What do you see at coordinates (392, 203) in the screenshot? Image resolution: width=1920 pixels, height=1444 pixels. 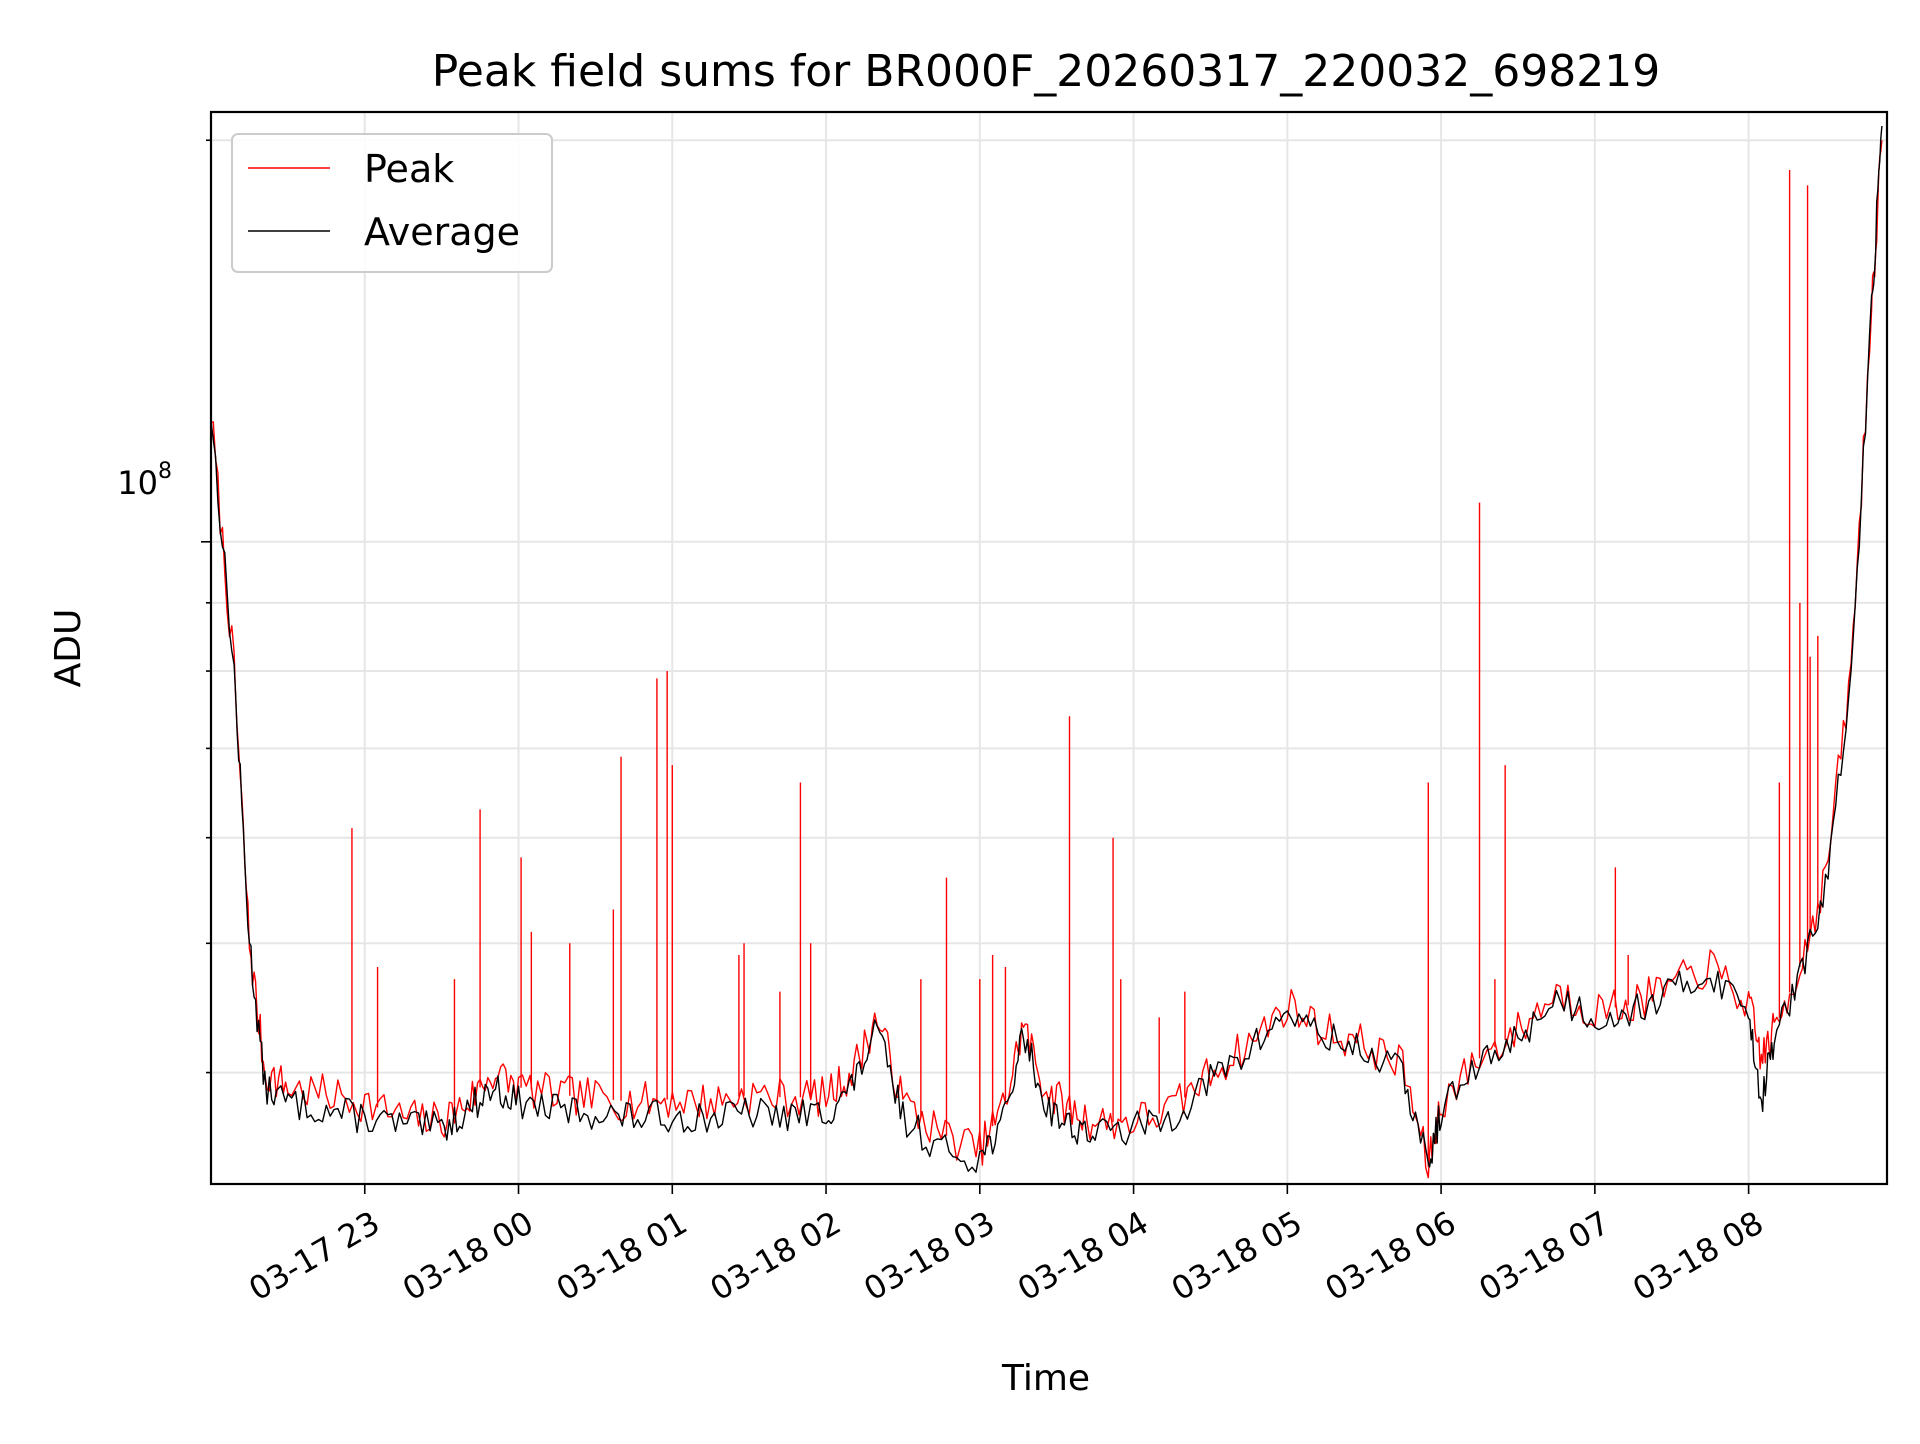 I see `legend: Peak Average` at bounding box center [392, 203].